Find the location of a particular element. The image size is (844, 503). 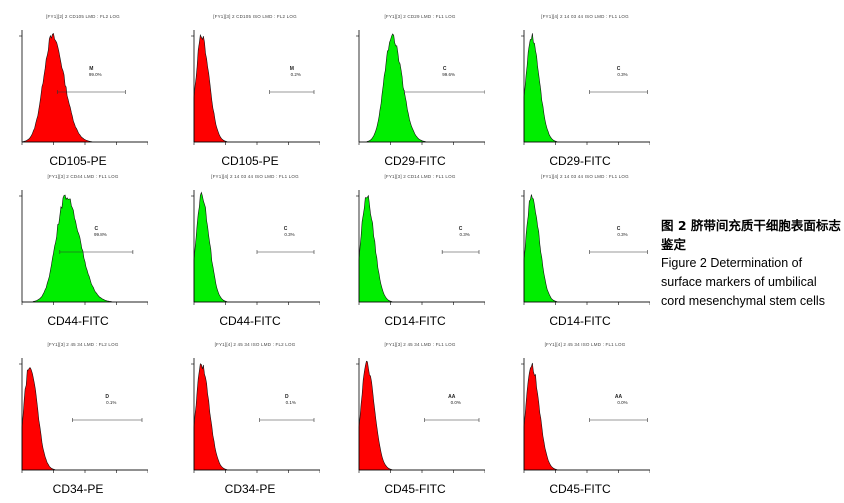

histogram-plot: M0.2% is located at coordinates (255, 87).